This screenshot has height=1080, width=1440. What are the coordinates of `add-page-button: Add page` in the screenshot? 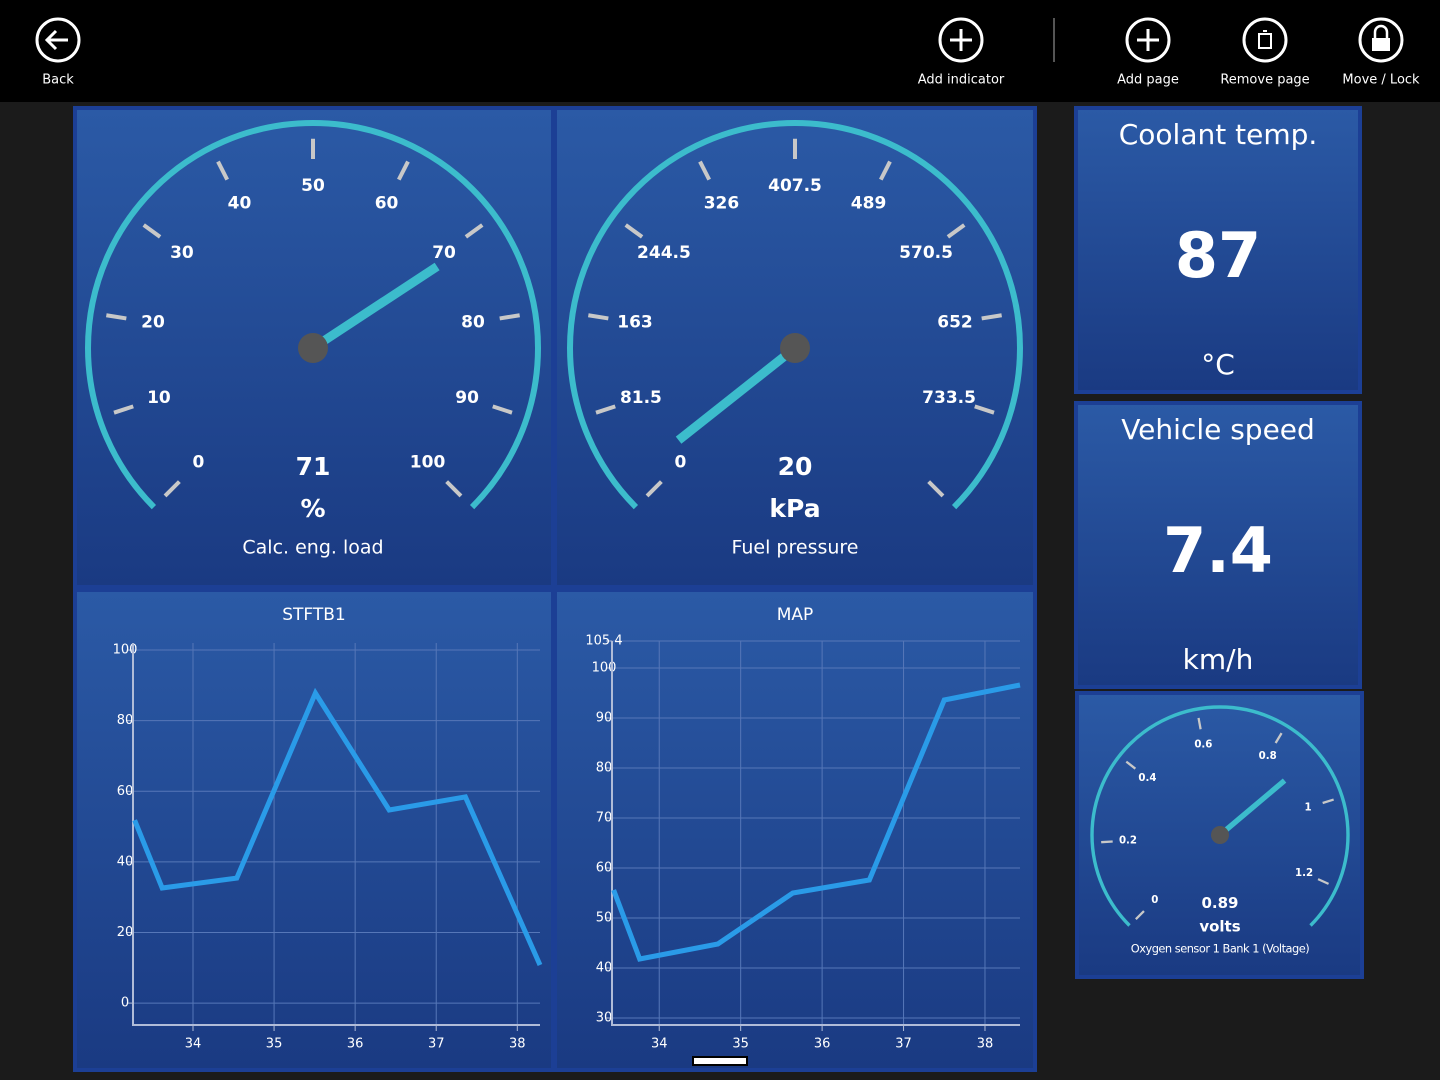 It's located at (1148, 52).